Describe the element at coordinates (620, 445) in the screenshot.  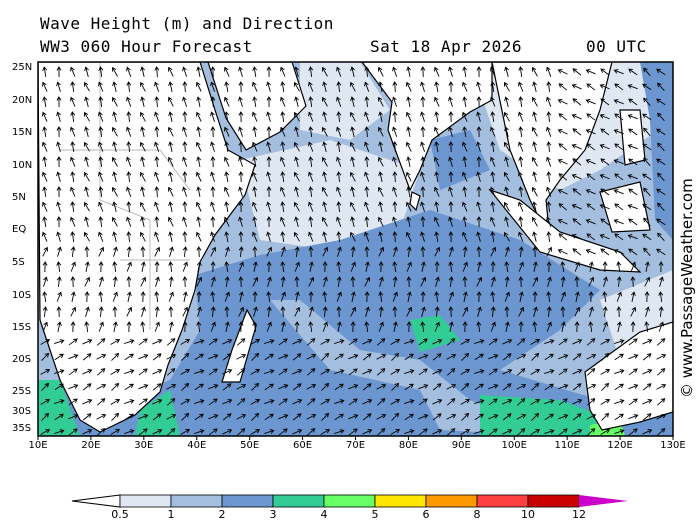
I see `lon-label: 120E` at that location.